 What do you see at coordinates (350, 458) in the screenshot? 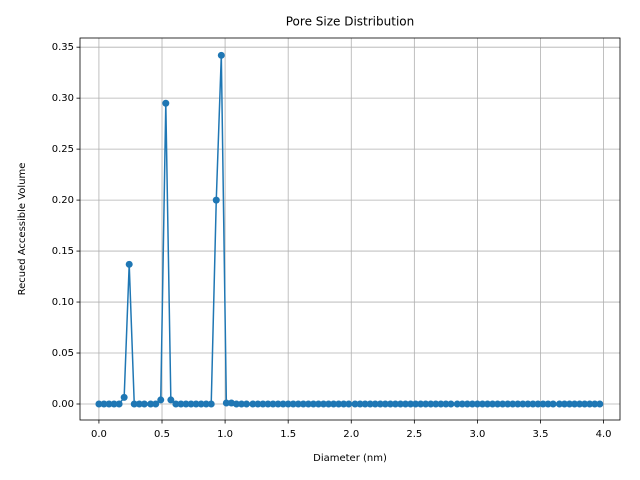
I see `x-axis-label: Diameter (nm)` at bounding box center [350, 458].